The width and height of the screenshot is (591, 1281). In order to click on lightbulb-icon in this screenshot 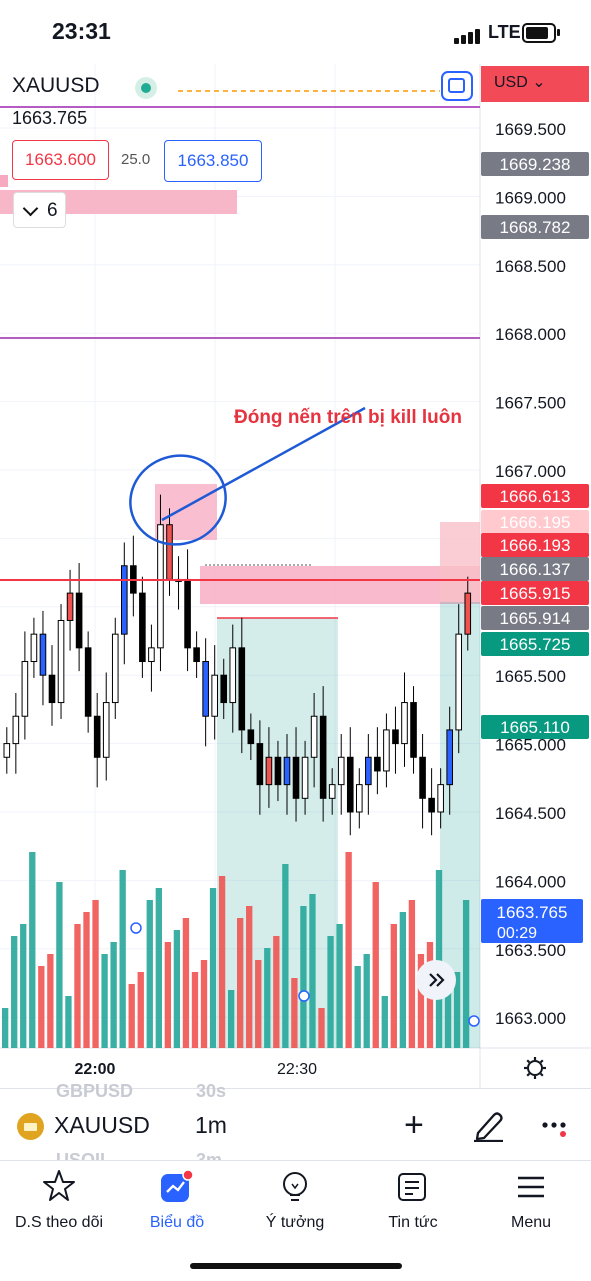, I will do `click(295, 1186)`.